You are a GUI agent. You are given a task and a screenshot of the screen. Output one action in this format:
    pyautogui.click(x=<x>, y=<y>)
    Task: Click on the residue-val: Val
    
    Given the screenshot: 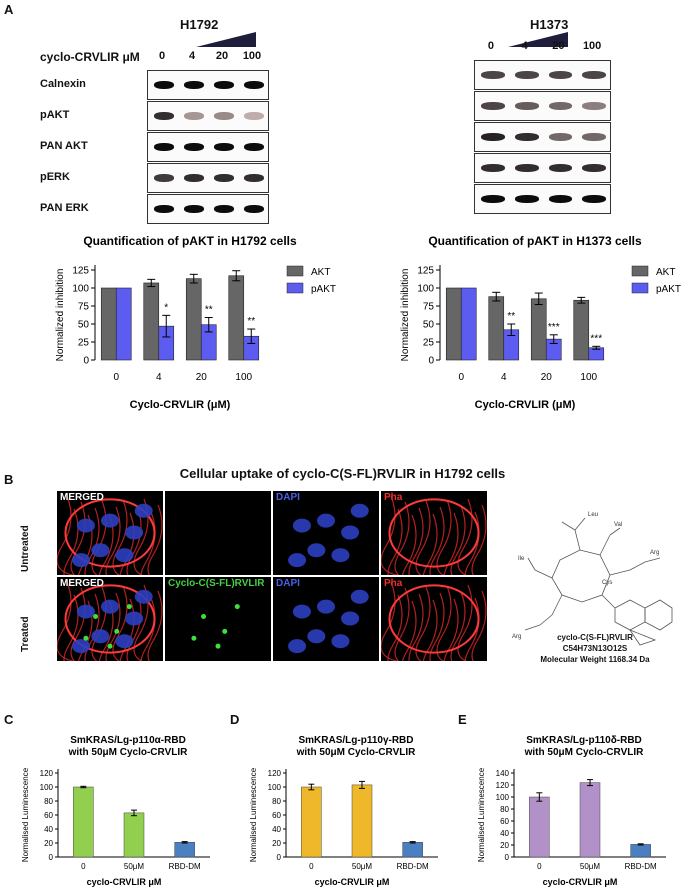 What is the action you would take?
    pyautogui.click(x=618, y=525)
    